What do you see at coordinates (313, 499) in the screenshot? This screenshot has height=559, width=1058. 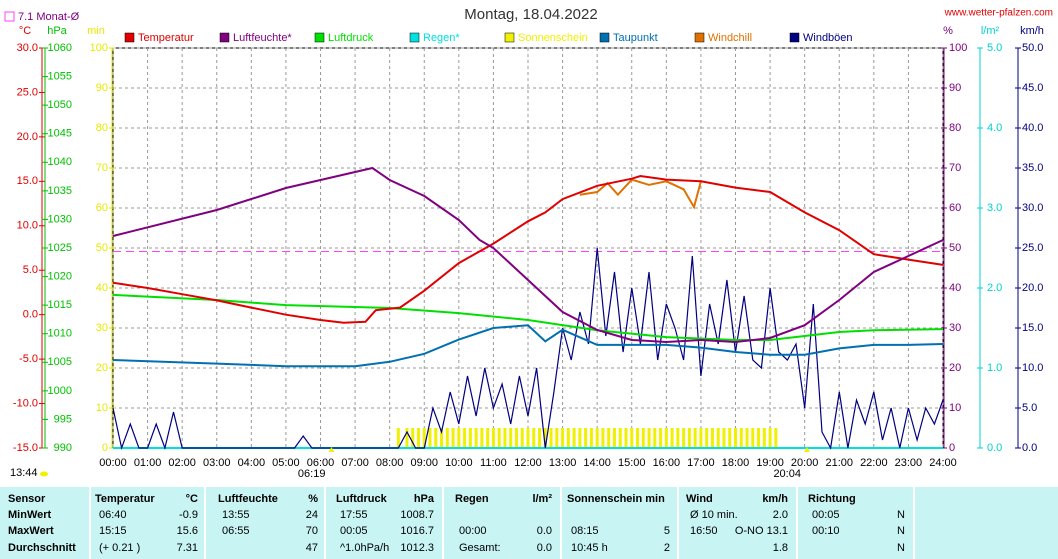 I see `table-header: %` at bounding box center [313, 499].